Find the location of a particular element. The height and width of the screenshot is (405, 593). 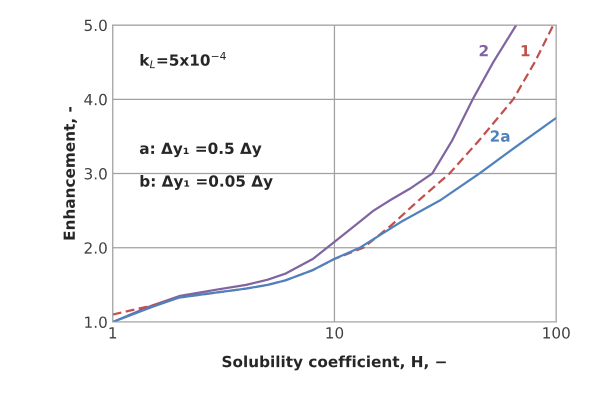

y-tick-label: 4.0 is located at coordinates (95, 100).